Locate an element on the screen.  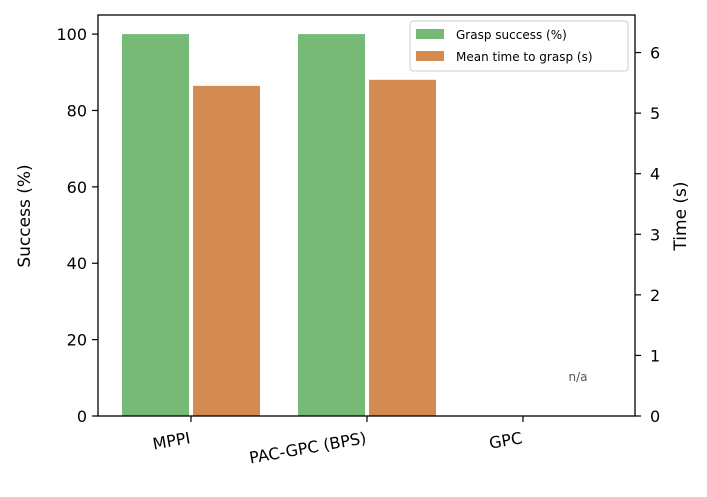
y2-tick-label: 2 is located at coordinates (655, 295).